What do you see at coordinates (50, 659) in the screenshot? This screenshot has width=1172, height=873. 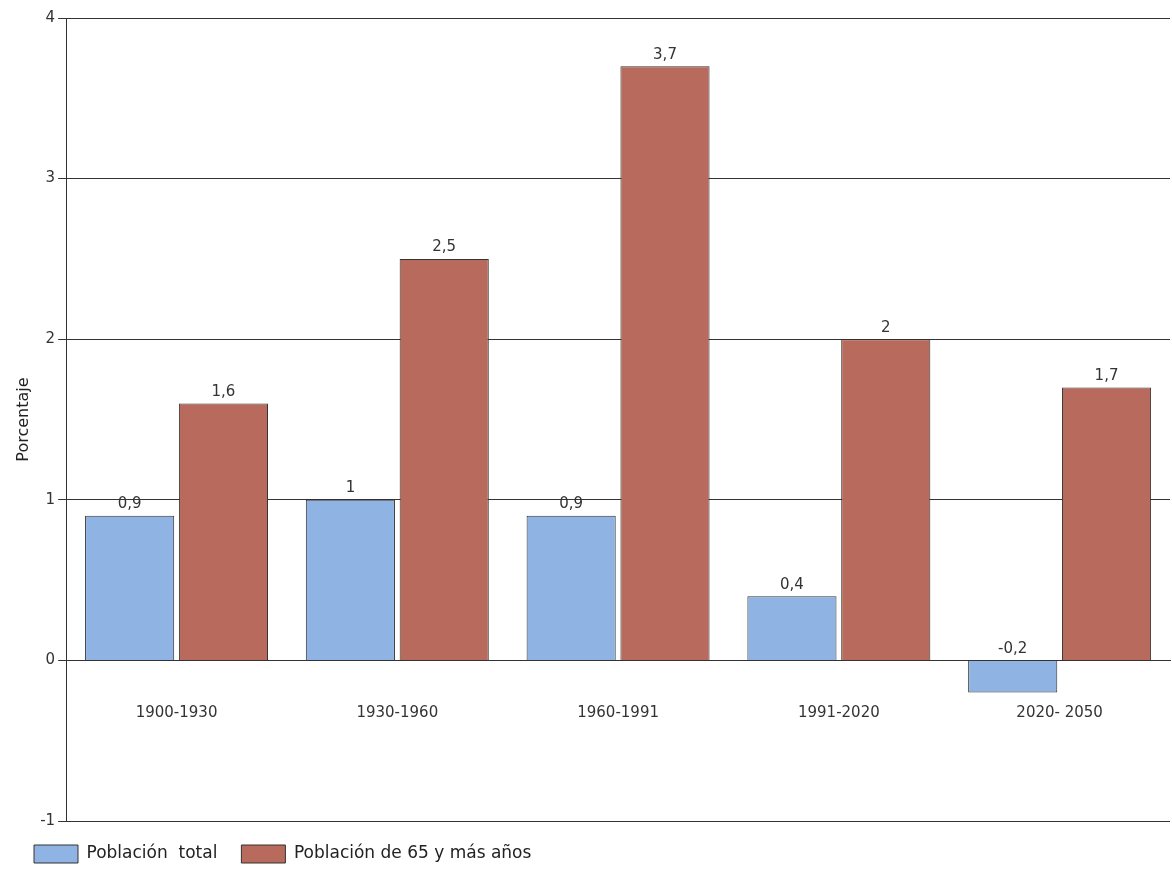 I see `y-tick-label: 0` at bounding box center [50, 659].